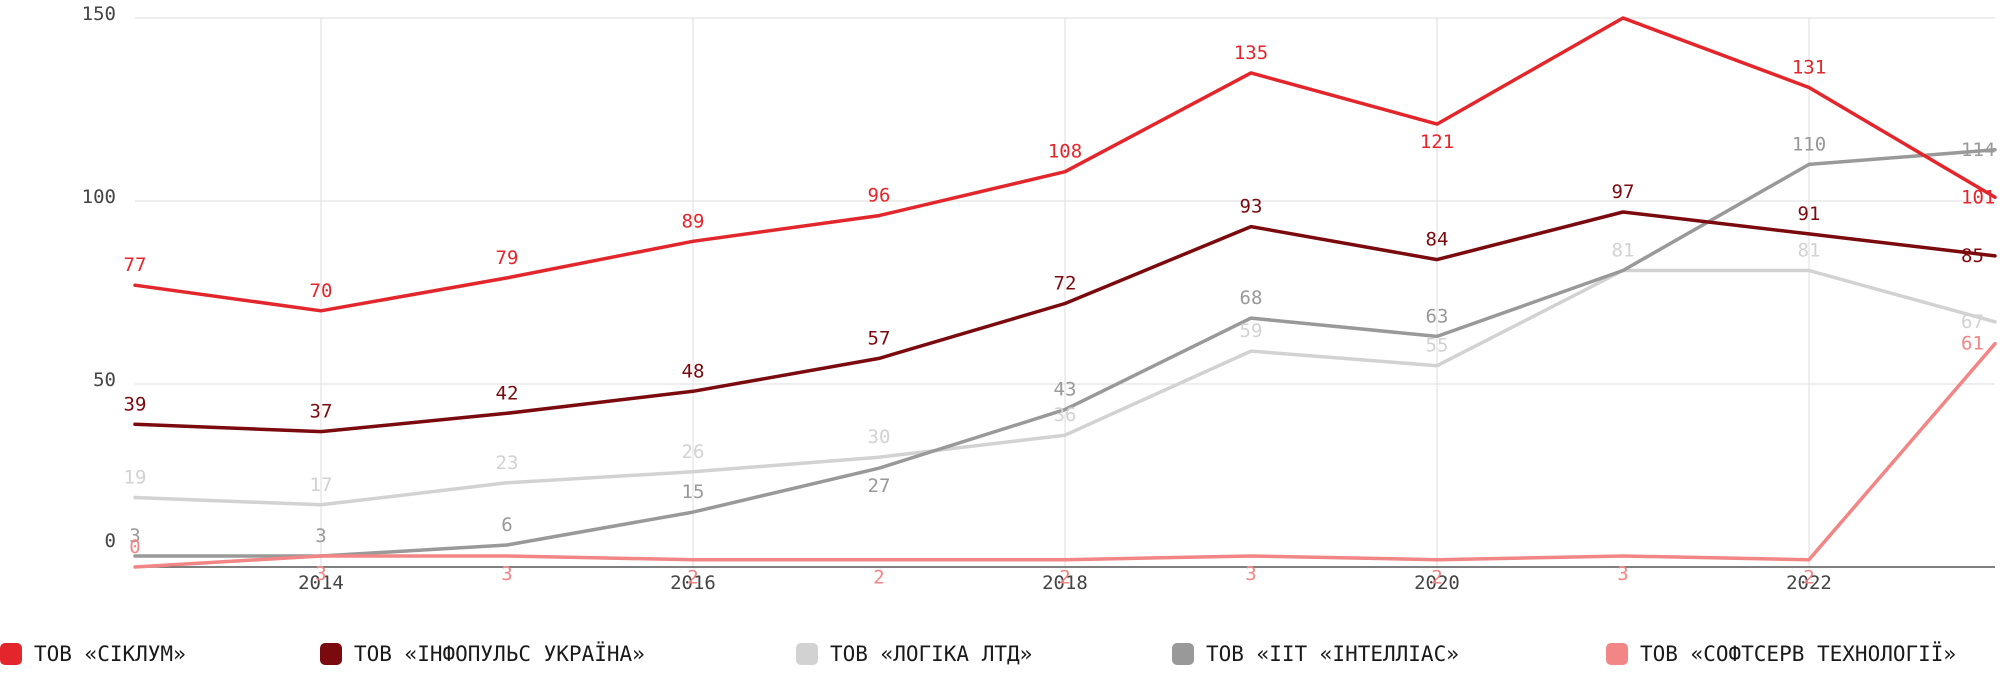  What do you see at coordinates (1437, 240) in the screenshot?
I see `data-label: 84` at bounding box center [1437, 240].